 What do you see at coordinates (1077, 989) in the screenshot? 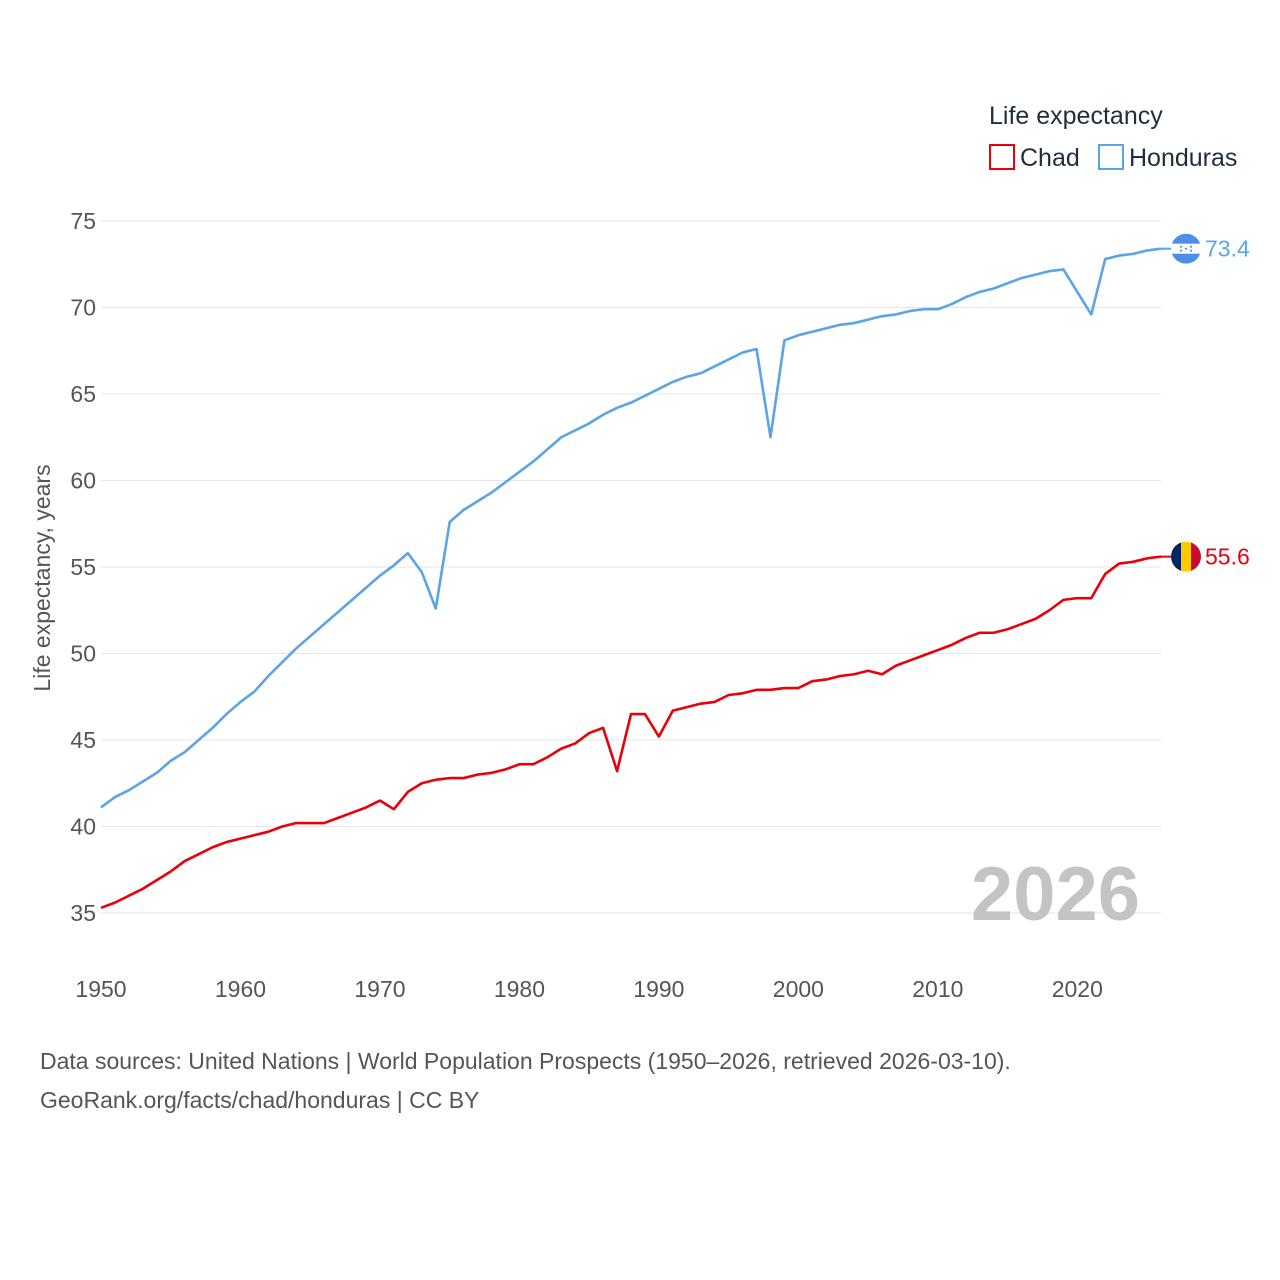
I see `x-tick-label: 2020` at bounding box center [1077, 989].